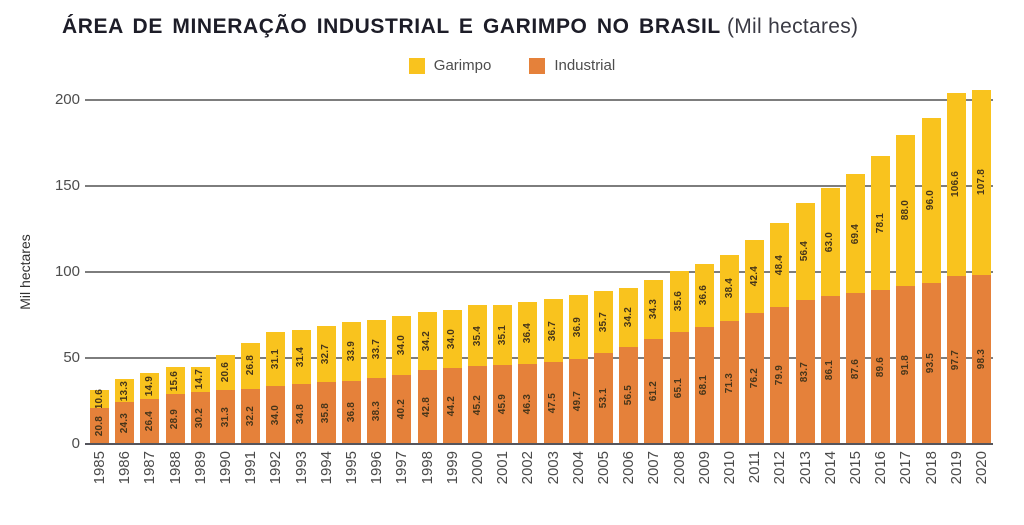 Image resolution: width=1024 pixels, height=525 pixels. Describe the element at coordinates (780, 333) in the screenshot. I see `bar-group-2012: 48.4 79.9` at that location.